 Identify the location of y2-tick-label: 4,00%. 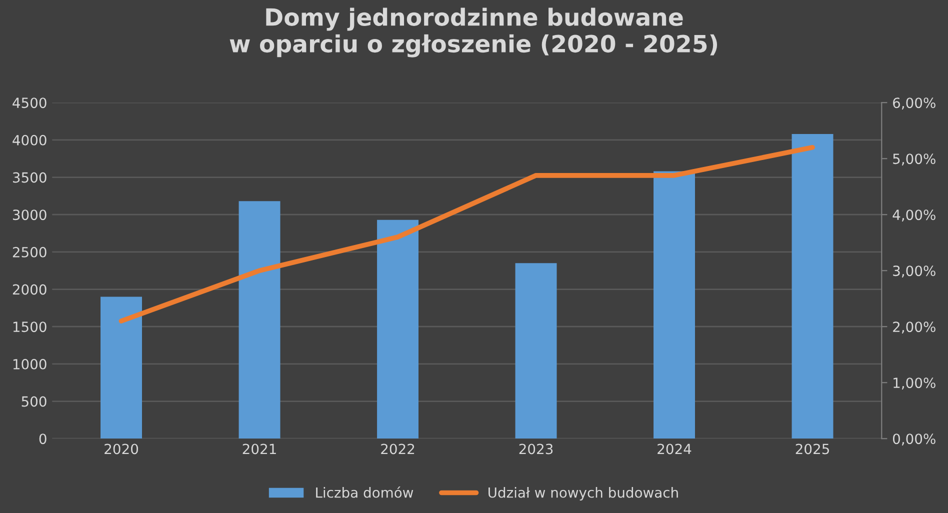
(914, 216).